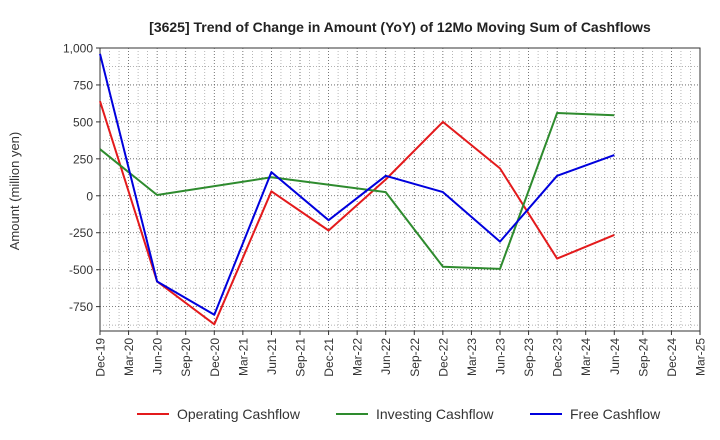 The width and height of the screenshot is (720, 440). What do you see at coordinates (83, 122) in the screenshot?
I see `y-tick-label: 500` at bounding box center [83, 122].